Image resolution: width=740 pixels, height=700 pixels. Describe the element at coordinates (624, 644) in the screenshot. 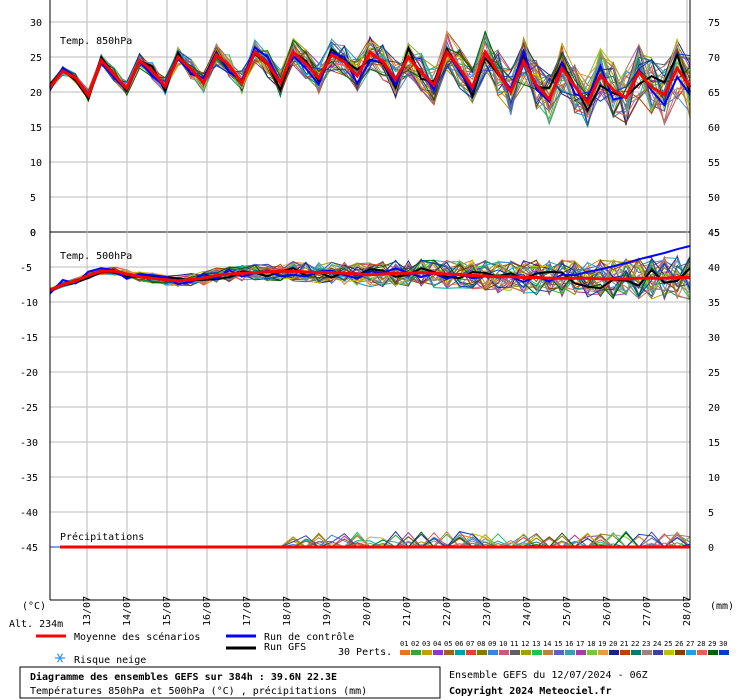

I see `pert-number: 21` at that location.